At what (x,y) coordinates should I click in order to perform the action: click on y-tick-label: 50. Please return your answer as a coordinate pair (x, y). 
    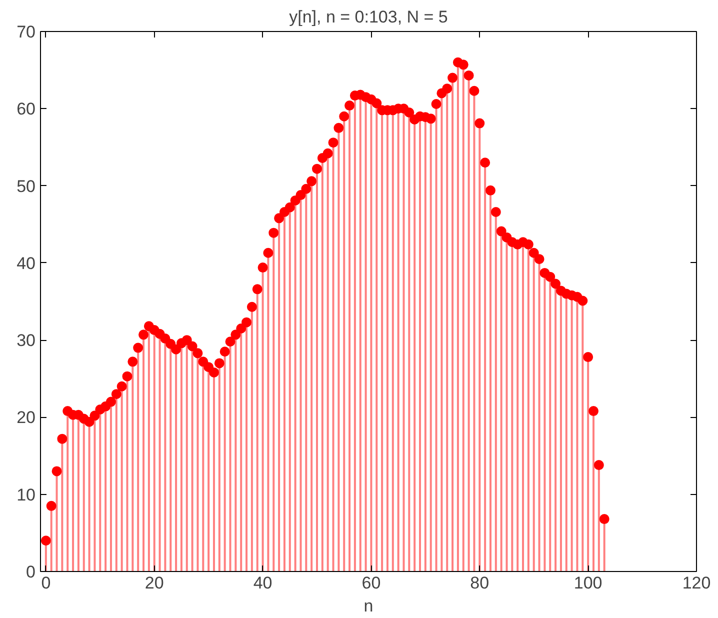
    Looking at the image, I should click on (26, 186).